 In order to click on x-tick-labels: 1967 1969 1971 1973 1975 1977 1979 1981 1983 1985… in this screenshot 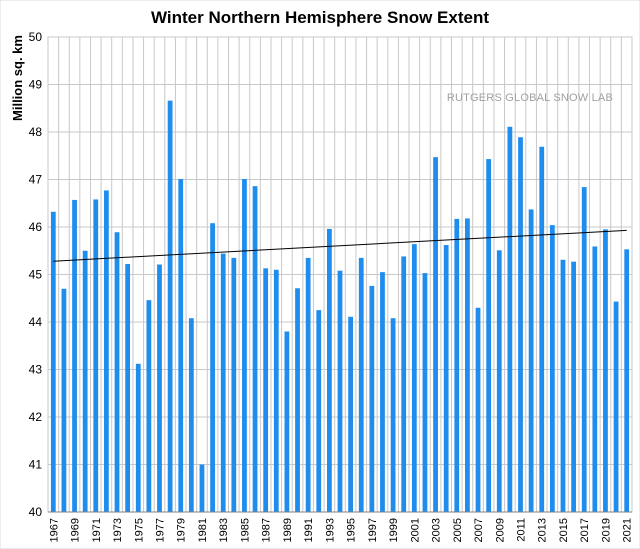, I will do `click(340, 530)`.